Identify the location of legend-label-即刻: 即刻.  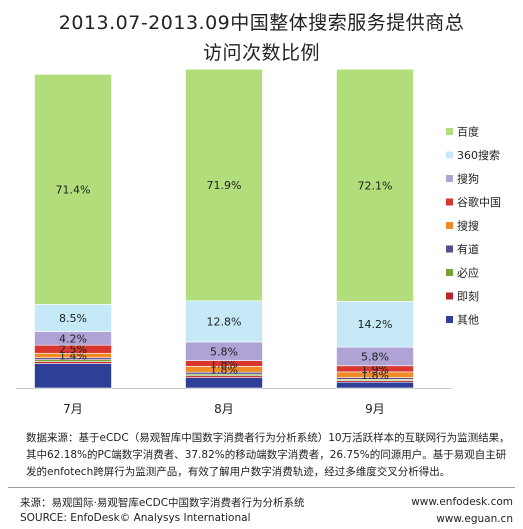
(468, 296).